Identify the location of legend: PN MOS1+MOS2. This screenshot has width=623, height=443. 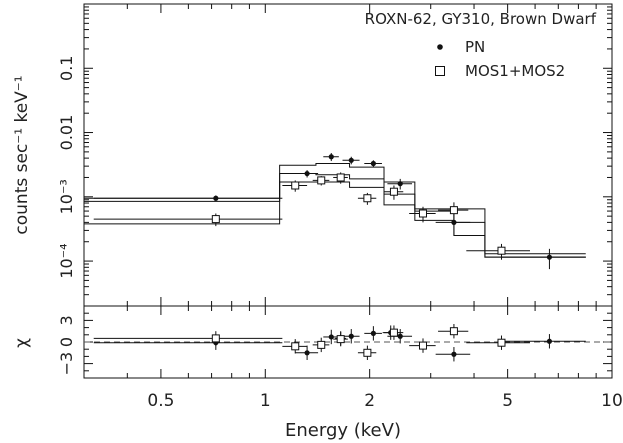
(500, 59).